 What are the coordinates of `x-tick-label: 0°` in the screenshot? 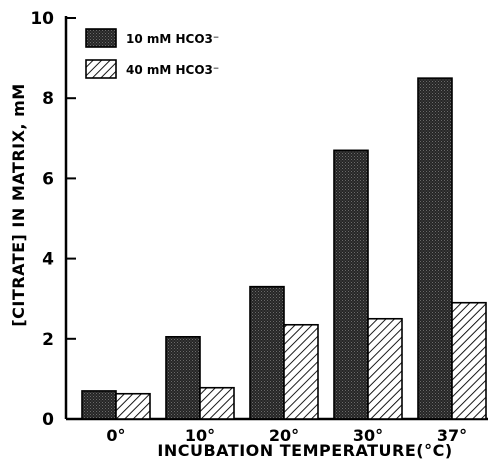 It's located at (115, 435).